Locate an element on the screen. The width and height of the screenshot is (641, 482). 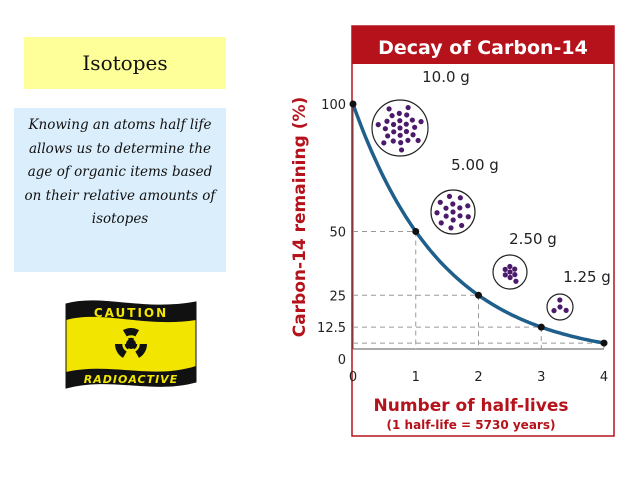
x-tick-label: 0 is located at coordinates (353, 377).